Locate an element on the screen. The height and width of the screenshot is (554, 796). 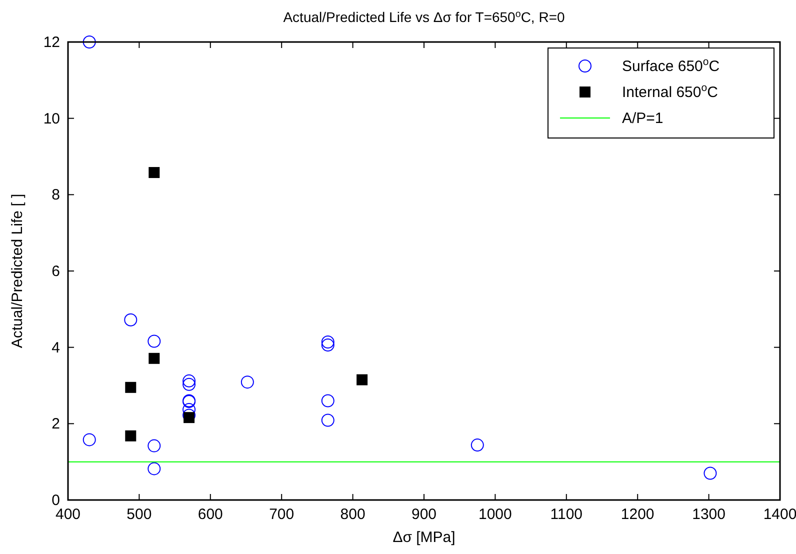
y-tick-label: 8 is located at coordinates (56, 195).